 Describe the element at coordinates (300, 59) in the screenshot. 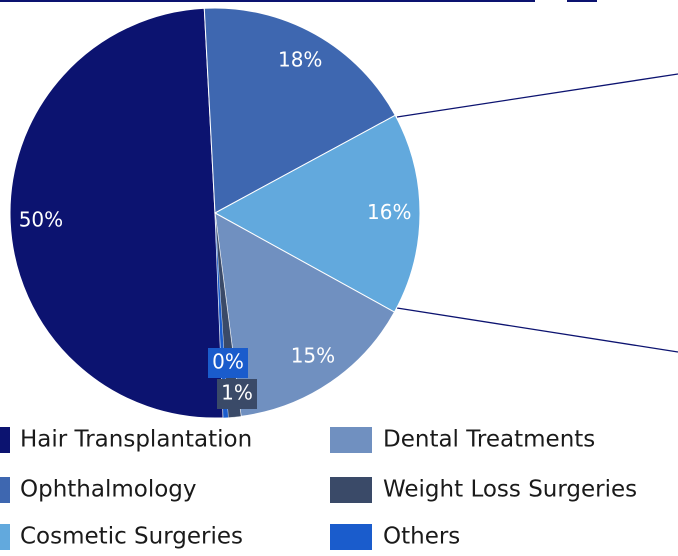

I see `data-label: 18%` at that location.